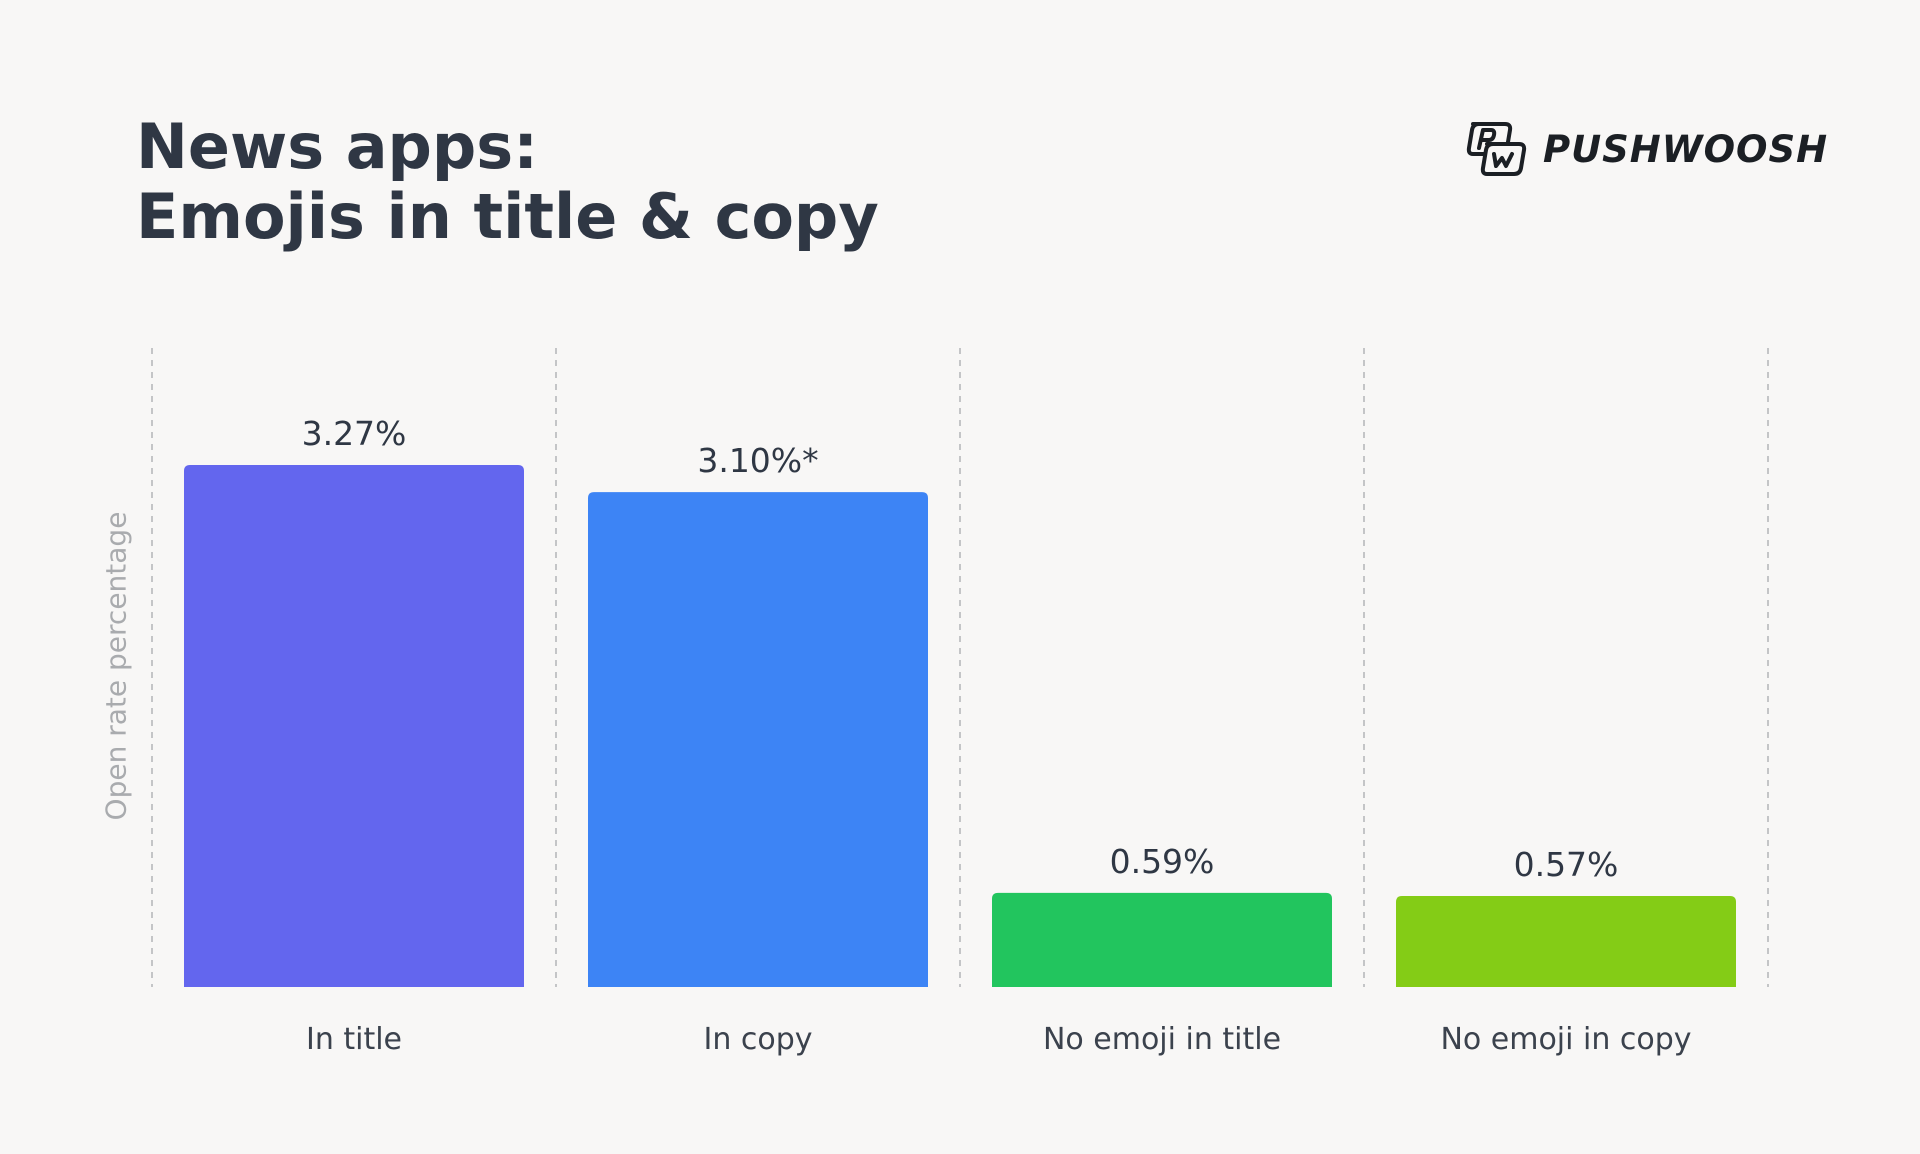 This screenshot has height=1154, width=1920. What do you see at coordinates (1686, 149) in the screenshot?
I see `logo-text: PUSHWOOSH` at bounding box center [1686, 149].